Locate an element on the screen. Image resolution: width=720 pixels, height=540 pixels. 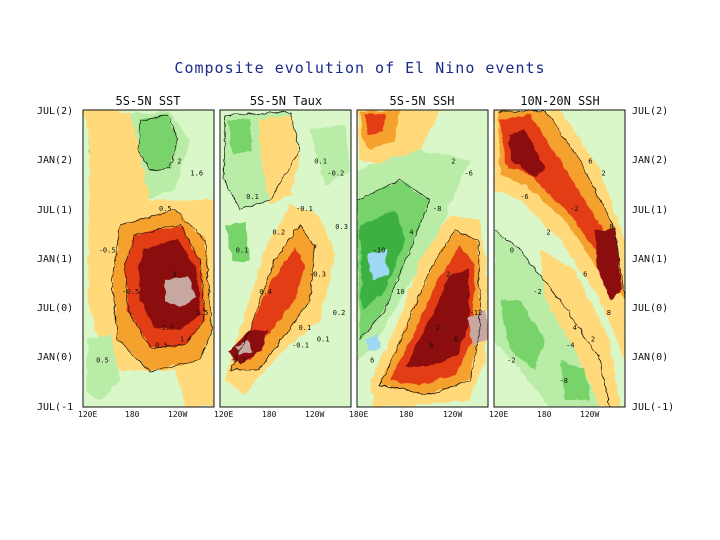
ssh-eq-extreme-region is located at coordinates (478, 327).